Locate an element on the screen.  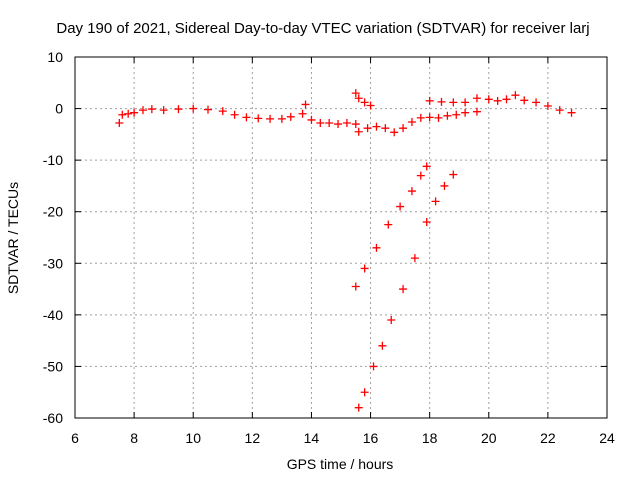
x-tick-label: 8 is located at coordinates (134, 438).